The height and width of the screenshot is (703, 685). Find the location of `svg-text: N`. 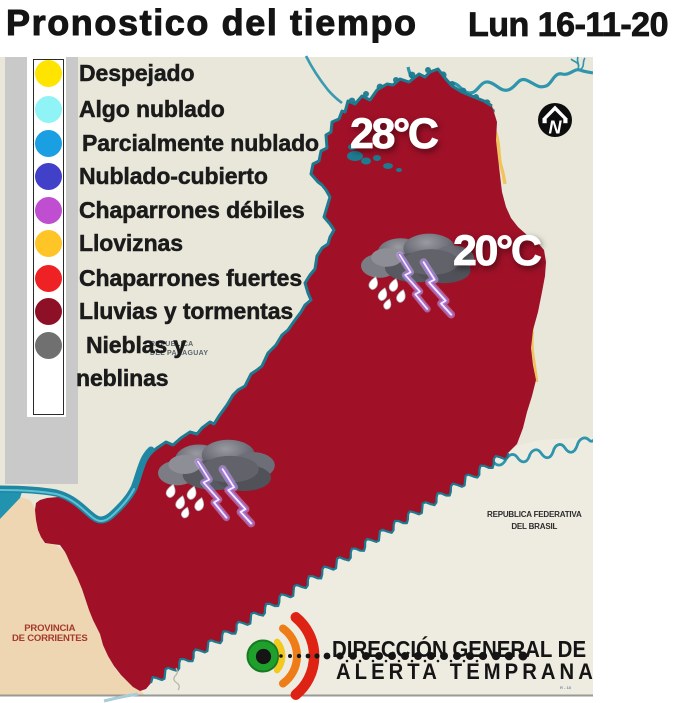

svg-text: N is located at coordinates (556, 128).